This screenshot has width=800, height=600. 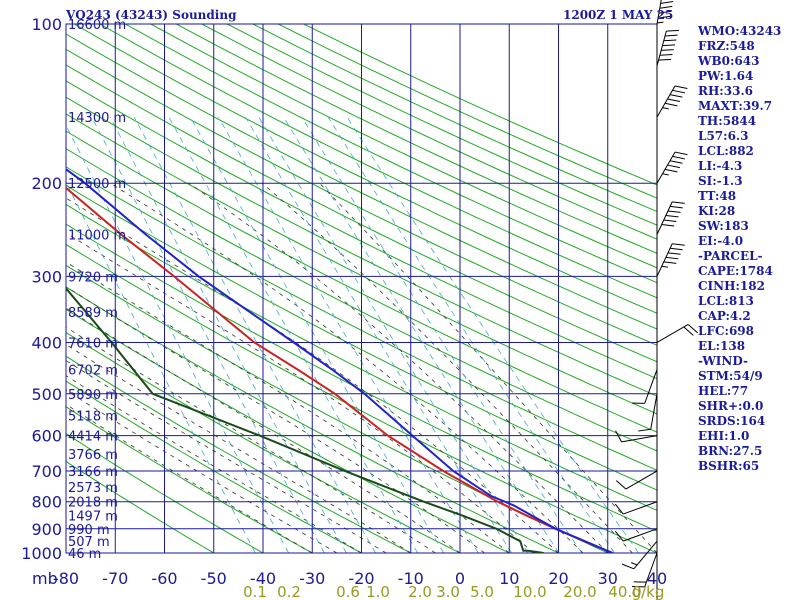 What do you see at coordinates (255, 591) in the screenshot?
I see `mixing-ratio-label: 0.1` at bounding box center [255, 591].